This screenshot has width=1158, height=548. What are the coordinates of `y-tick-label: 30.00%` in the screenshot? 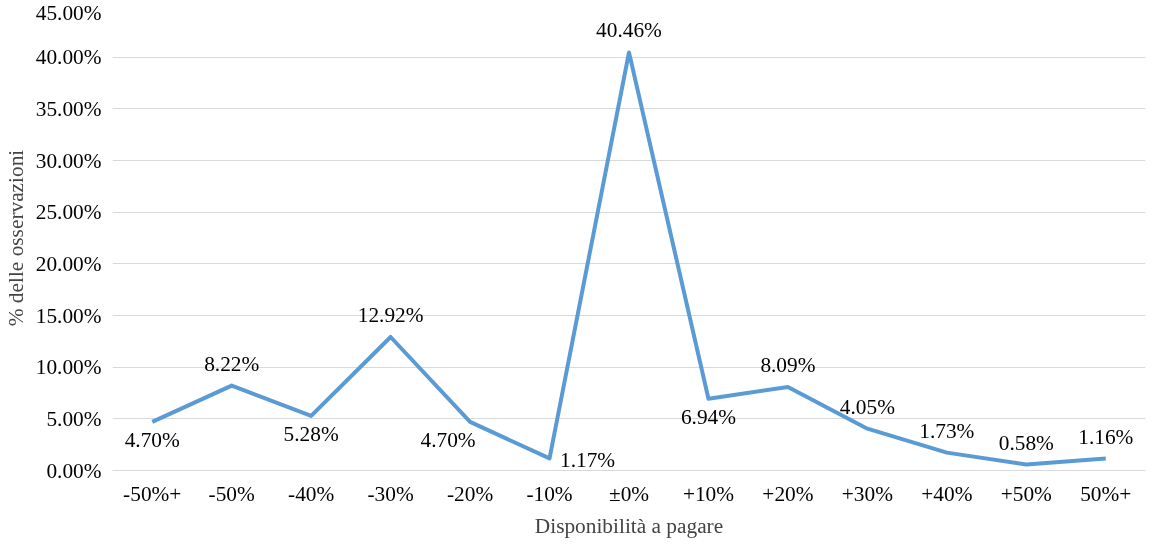 It's located at (68, 160).